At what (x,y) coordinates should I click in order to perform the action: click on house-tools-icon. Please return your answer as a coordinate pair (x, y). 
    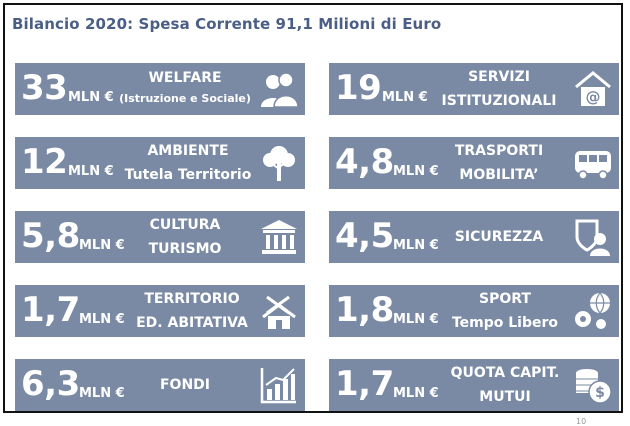
    Looking at the image, I should click on (279, 312).